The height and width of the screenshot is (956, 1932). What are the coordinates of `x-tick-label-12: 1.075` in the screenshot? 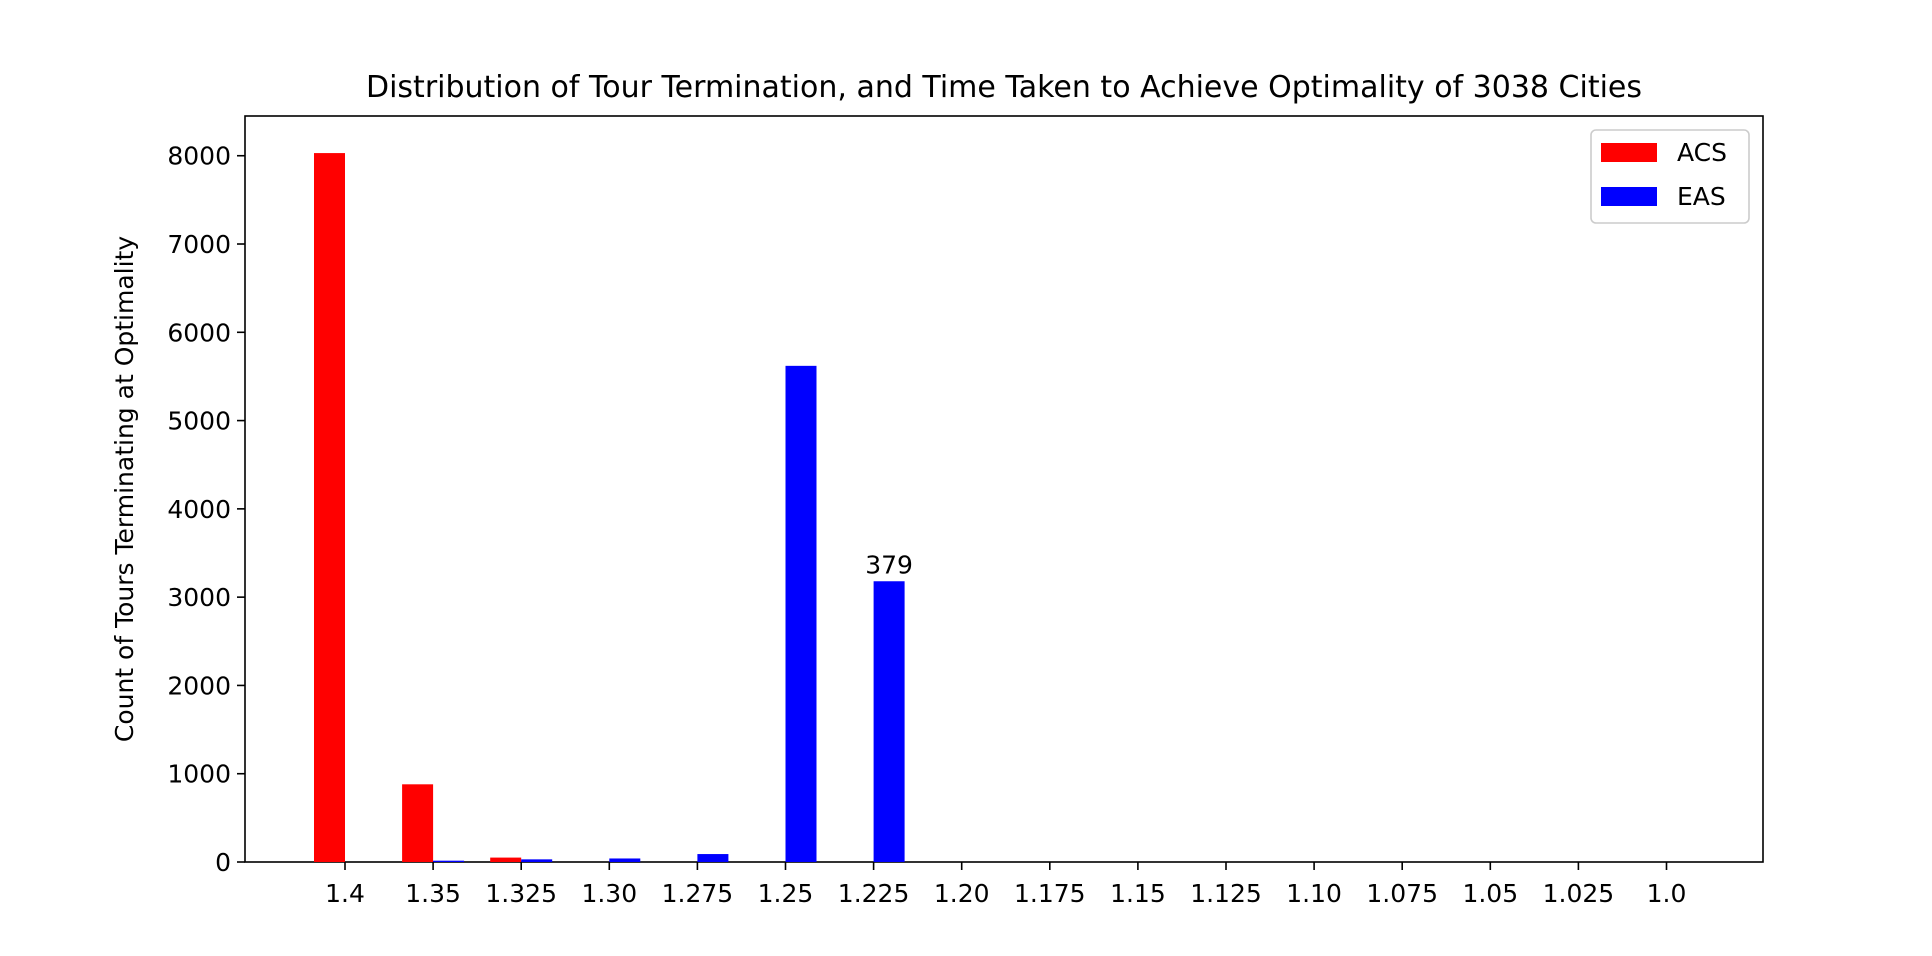 It's located at (1402, 893).